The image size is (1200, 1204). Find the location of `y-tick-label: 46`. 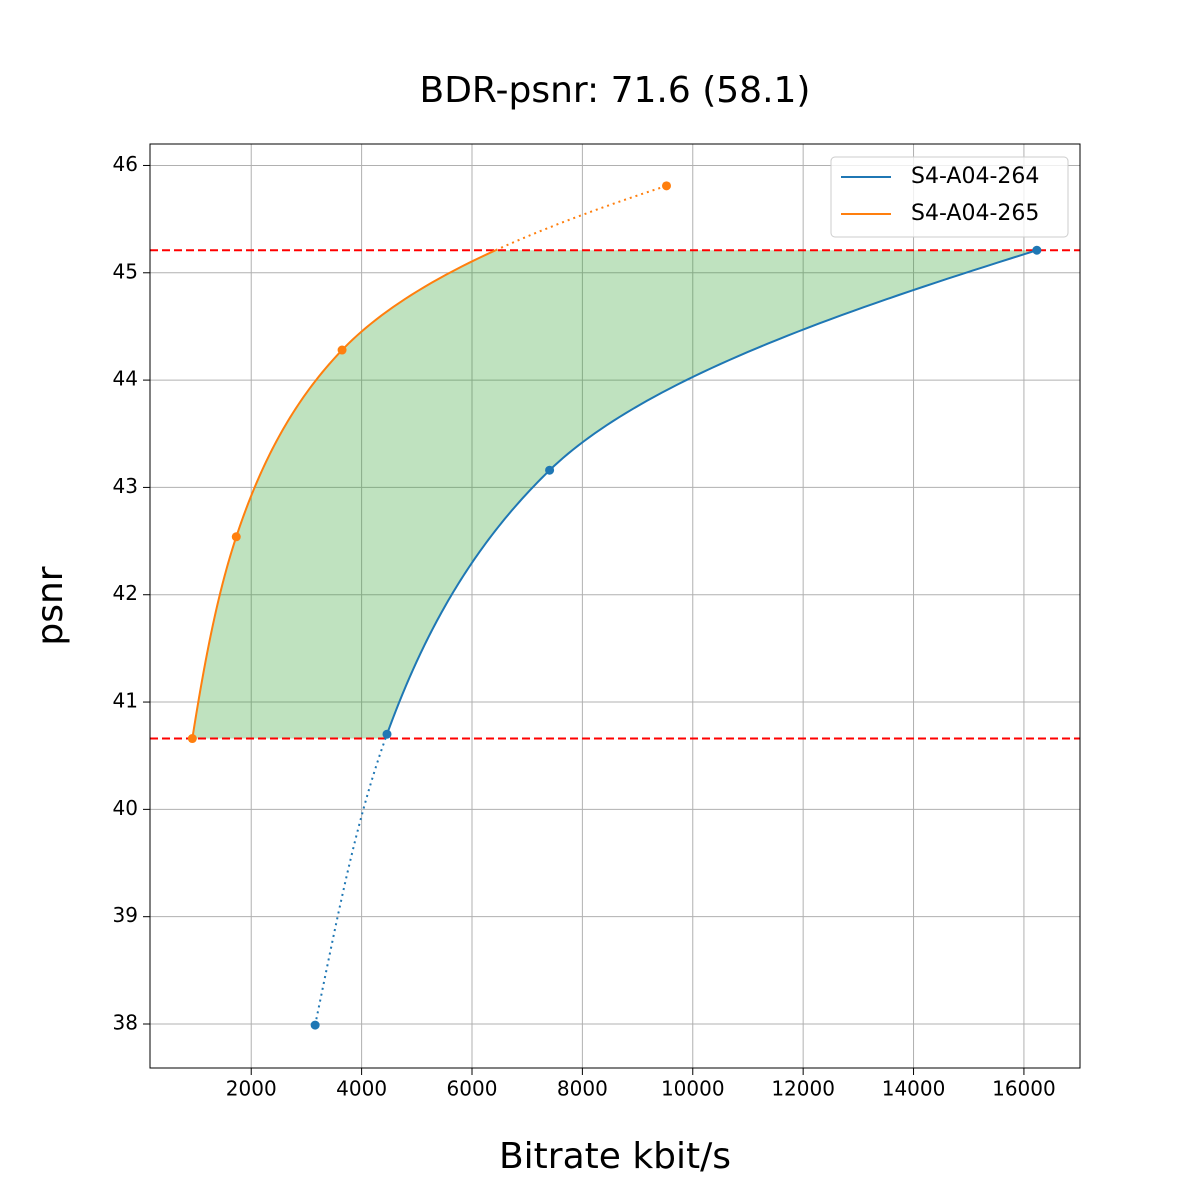

y-tick-label: 46 is located at coordinates (125, 164).